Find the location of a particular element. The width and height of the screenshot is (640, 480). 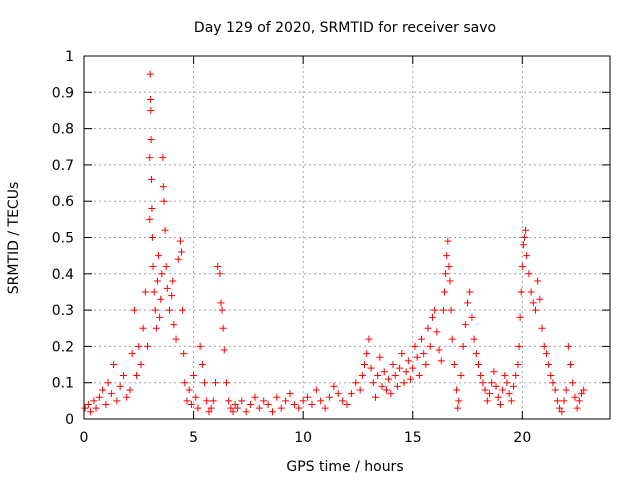

x-tick-label: 0 is located at coordinates (84, 438).